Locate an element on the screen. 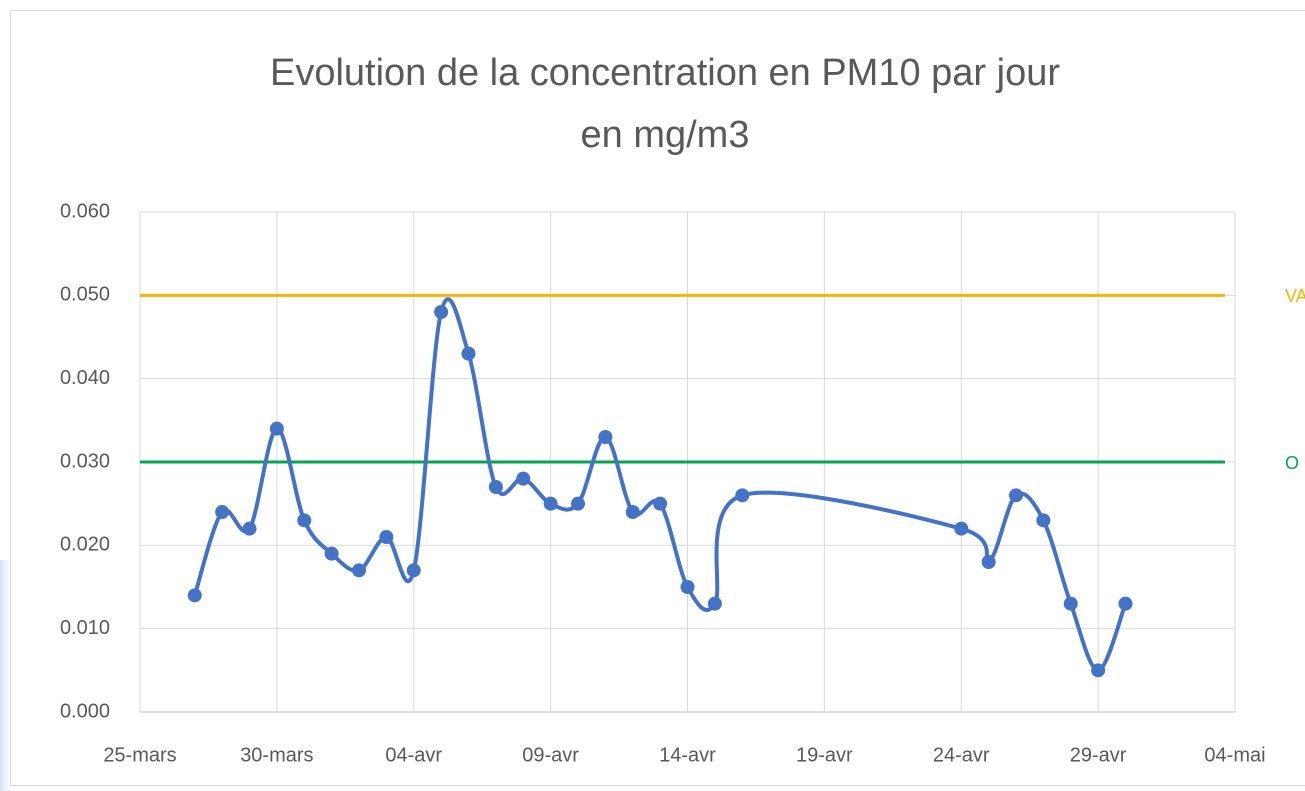 This screenshot has height=791, width=1305. y-tick-label: 0.030 is located at coordinates (85, 461).